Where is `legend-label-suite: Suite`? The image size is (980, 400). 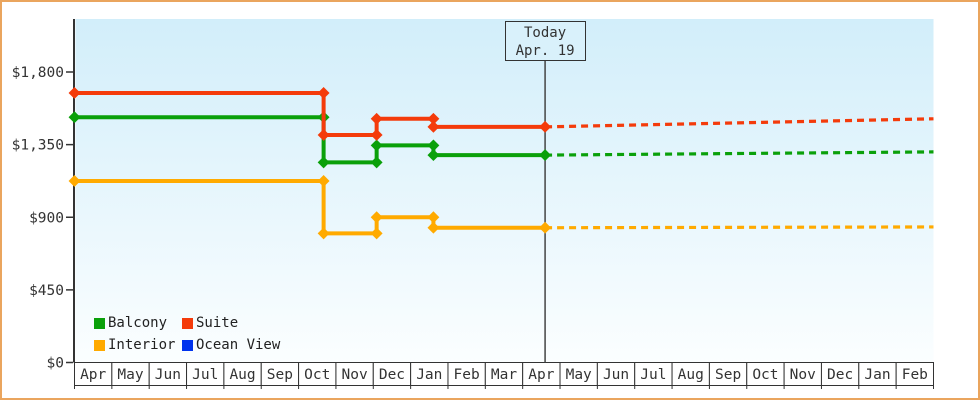 legend-label-suite: Suite is located at coordinates (217, 323).